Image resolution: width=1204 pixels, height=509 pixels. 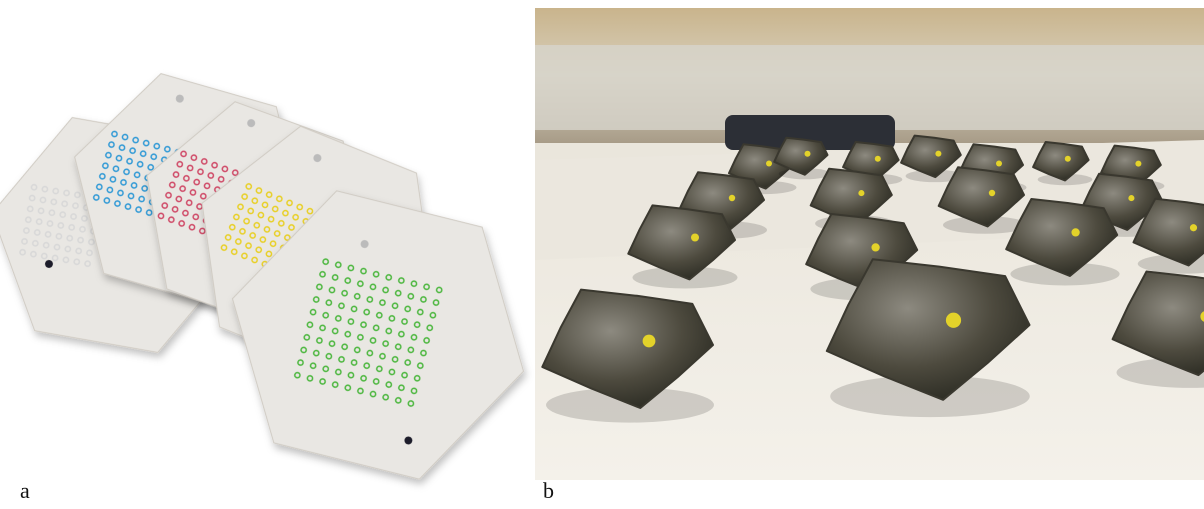 I want to click on card-body, so click(x=378, y=335).